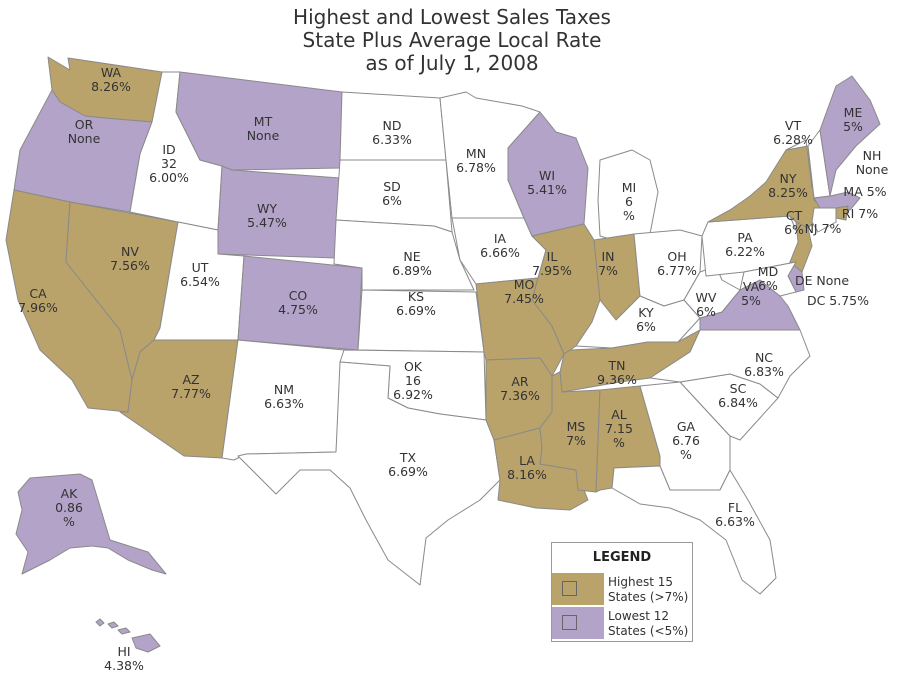 Image resolution: width=904 pixels, height=683 pixels. Describe the element at coordinates (130, 258) in the screenshot. I see `state-label-nv: NV 7.56%` at that location.